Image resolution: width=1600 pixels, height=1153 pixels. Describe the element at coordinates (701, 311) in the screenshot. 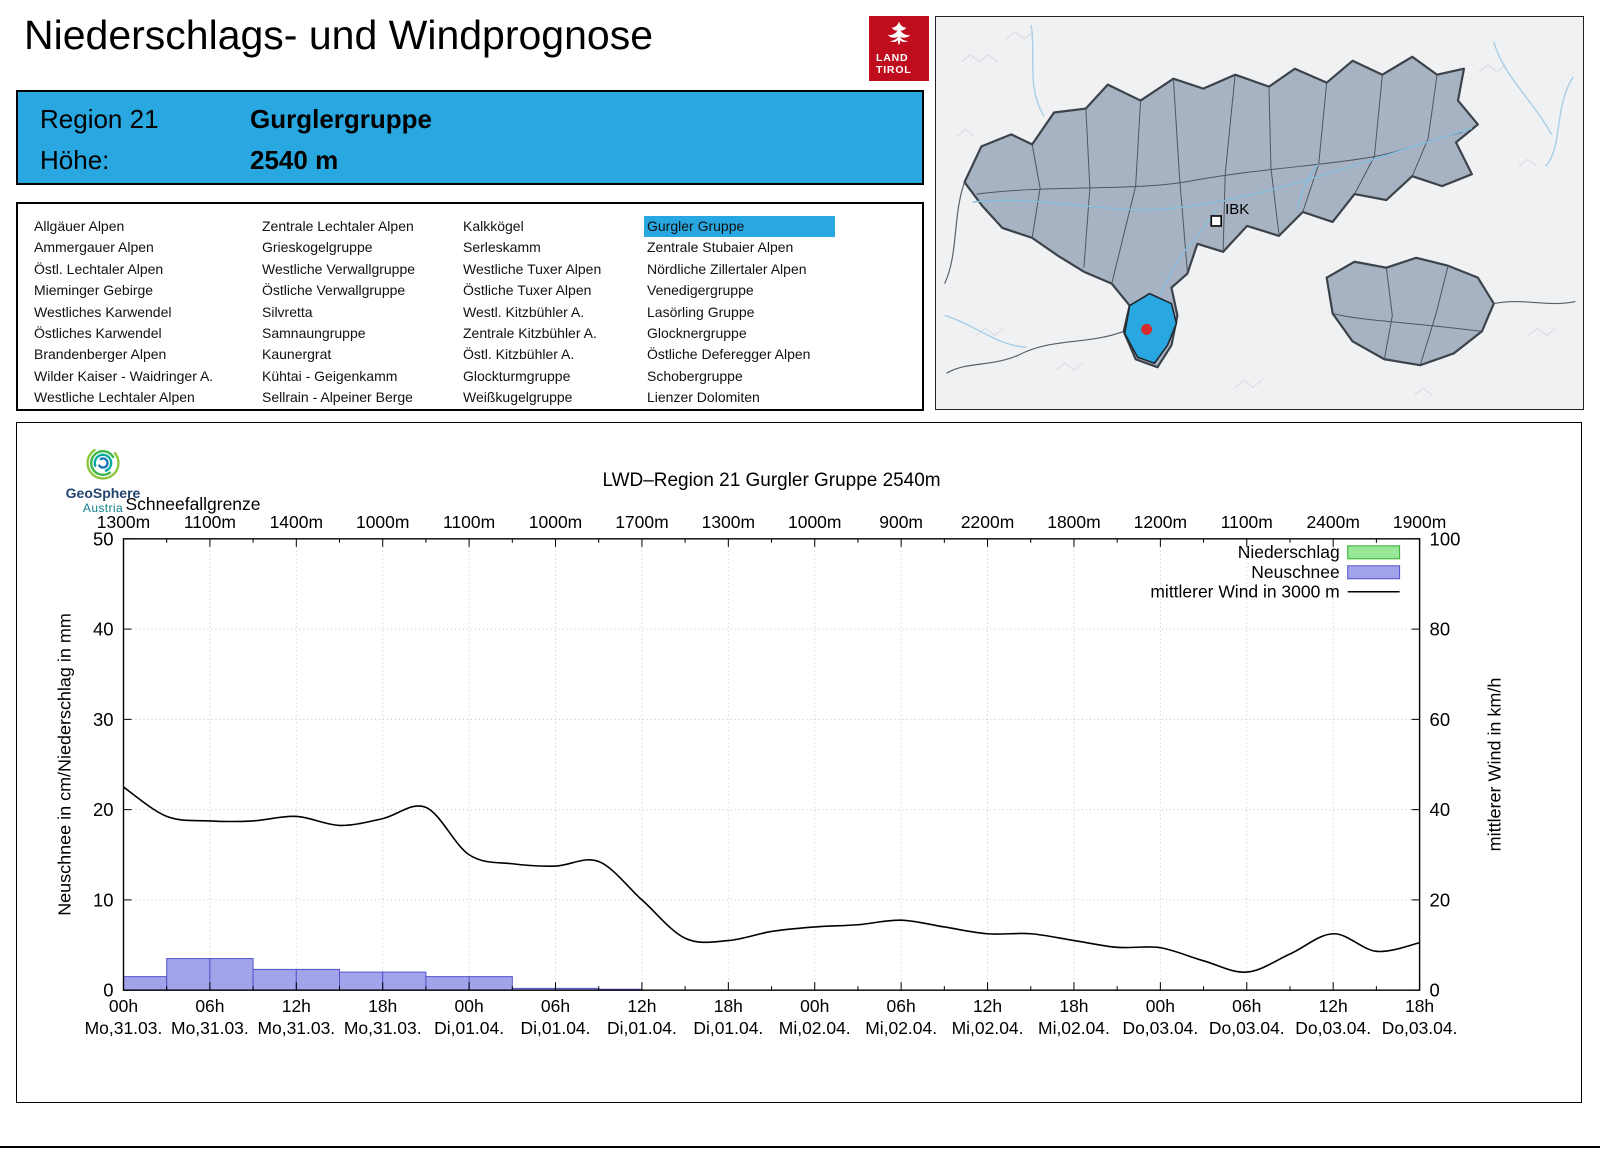

I see `region-list-item: Lasörling Gruppe` at that location.